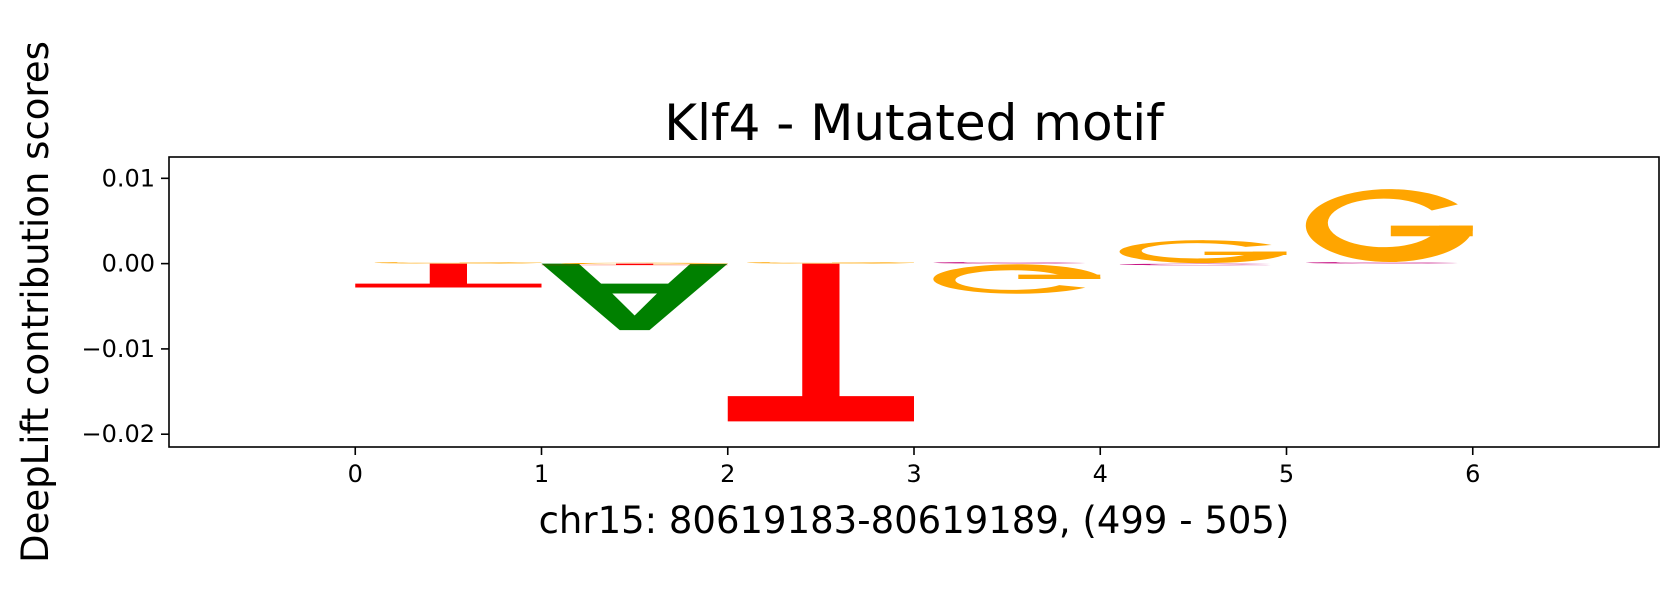 This screenshot has height=603, width=1677. What do you see at coordinates (355, 474) in the screenshot?
I see `x-tick-label: 0` at bounding box center [355, 474].